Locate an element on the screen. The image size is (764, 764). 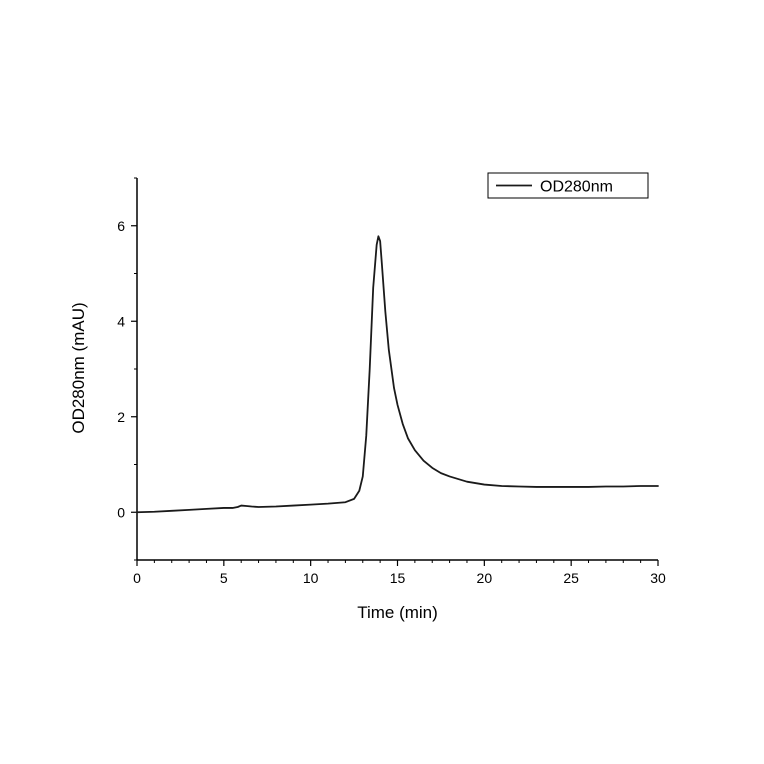
y-tick-label: 6 is located at coordinates (121, 226).